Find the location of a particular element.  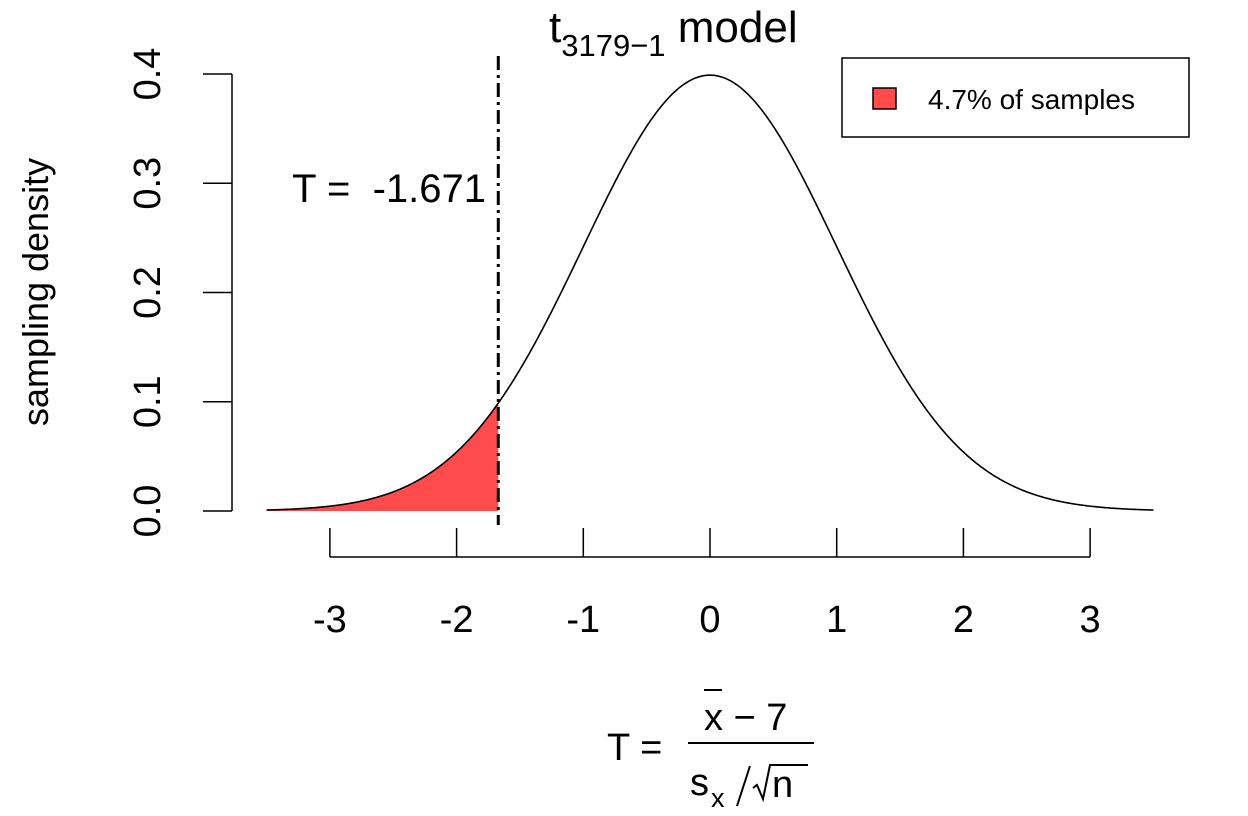

legend-swatch is located at coordinates (884, 98).